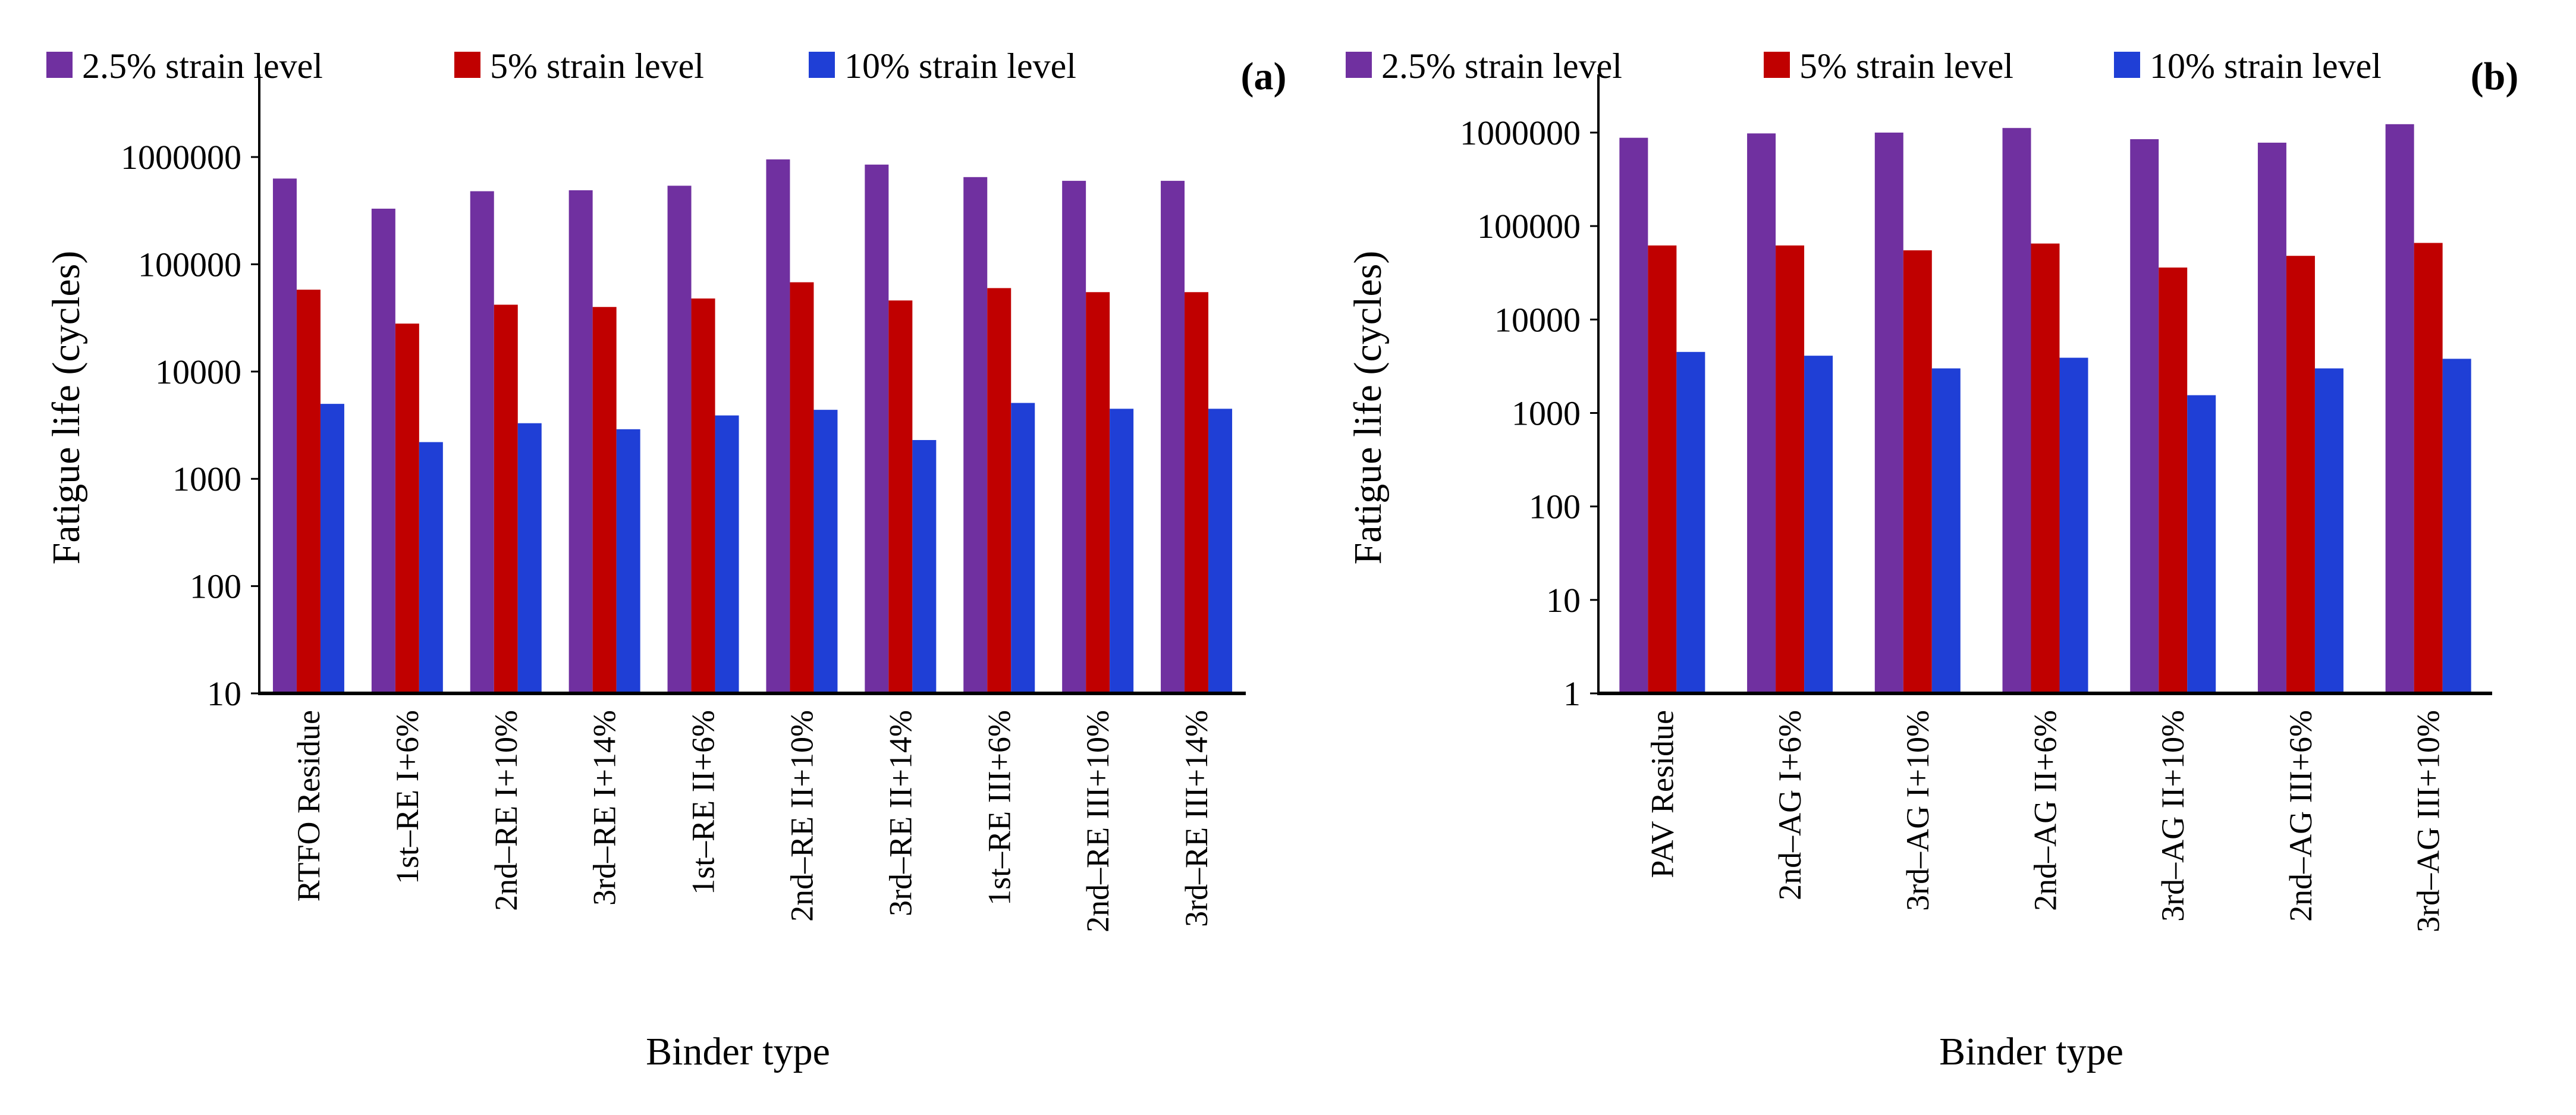  I want to click on x-tick-label: 2nd–RE I+10%, so click(506, 810).